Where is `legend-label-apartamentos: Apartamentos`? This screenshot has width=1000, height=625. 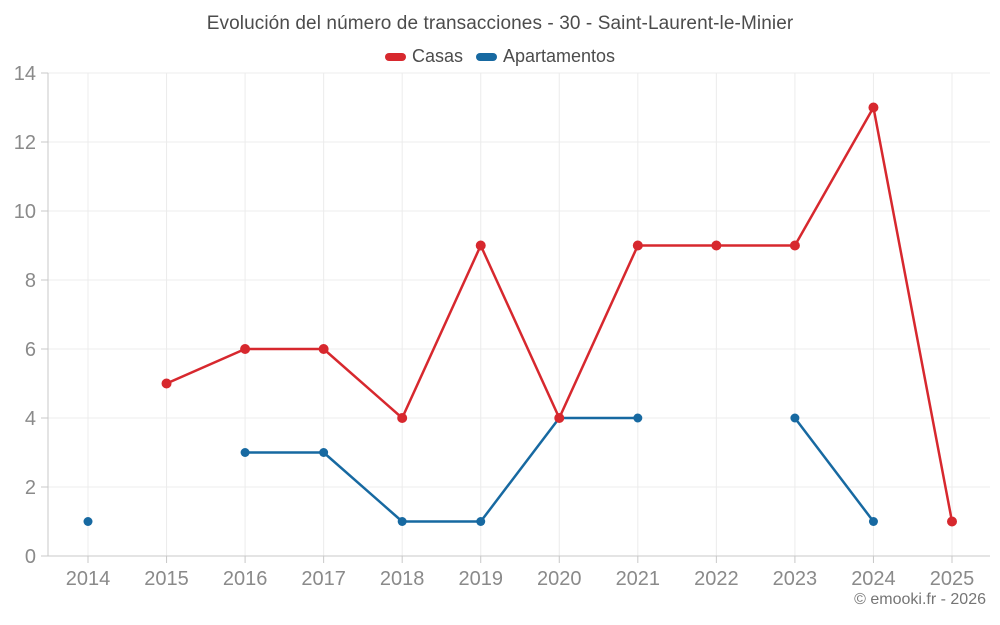 legend-label-apartamentos: Apartamentos is located at coordinates (559, 56).